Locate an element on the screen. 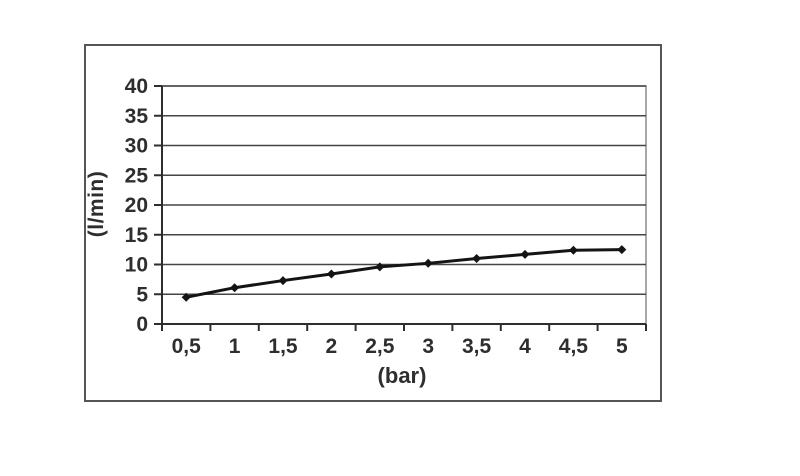 The height and width of the screenshot is (476, 800). x-axis-title: (bar) is located at coordinates (402, 375).